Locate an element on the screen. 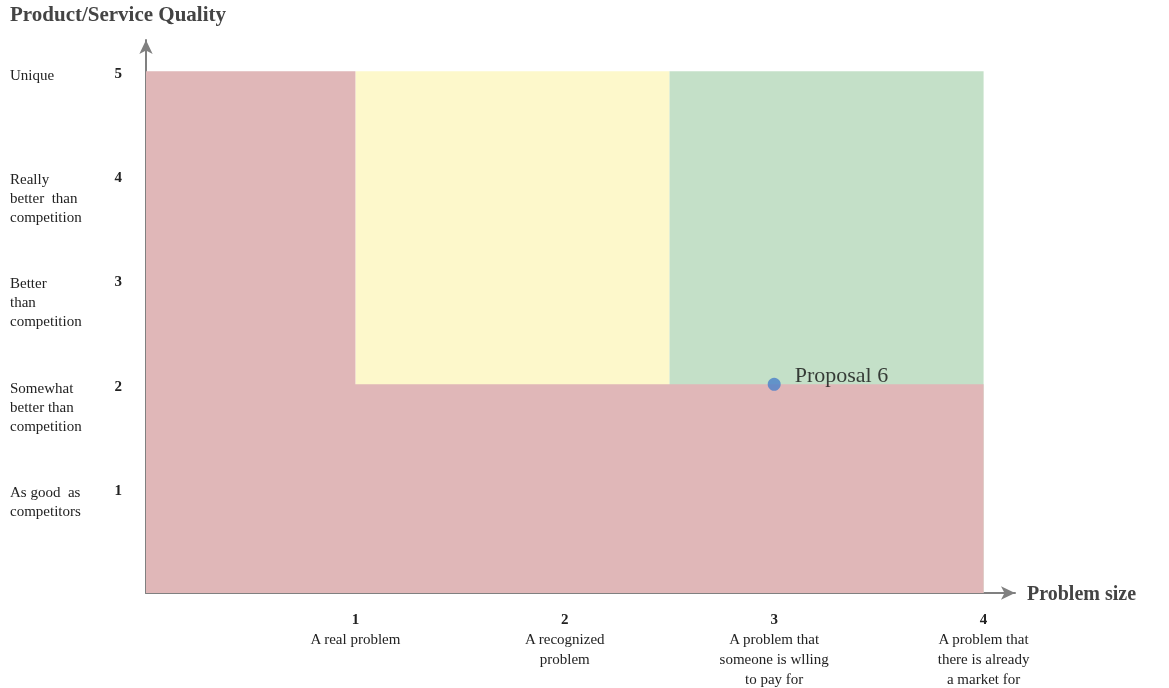 This screenshot has height=688, width=1169. y-tick-label: 3 is located at coordinates (118, 281).